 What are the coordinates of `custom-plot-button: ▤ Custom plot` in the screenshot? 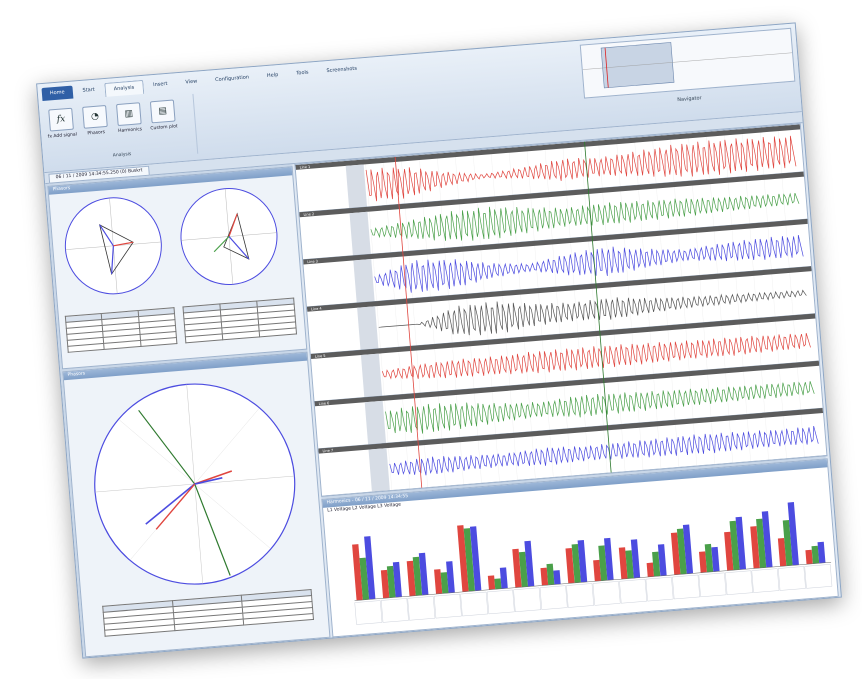 It's located at (163, 120).